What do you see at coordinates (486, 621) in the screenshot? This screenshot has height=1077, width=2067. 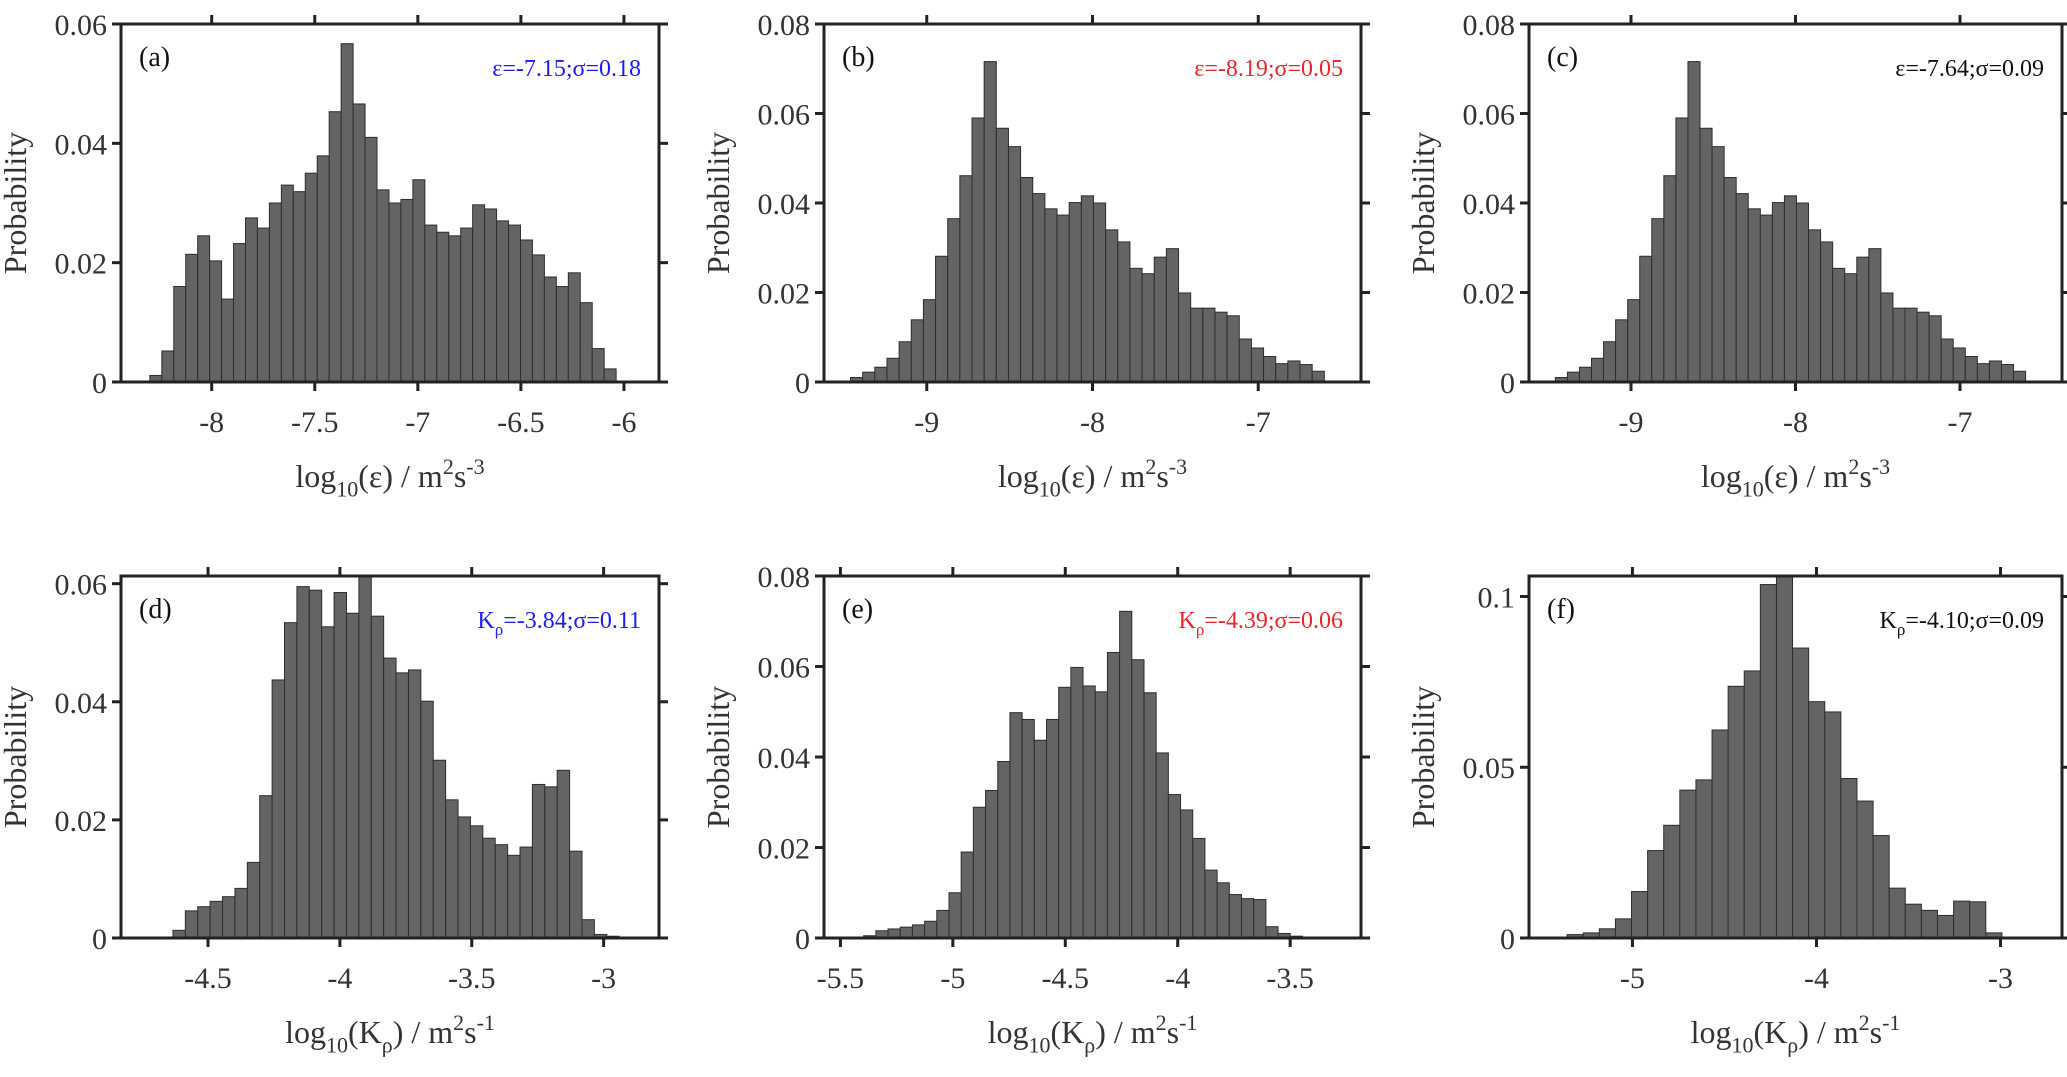 I see `text-run: K` at bounding box center [486, 621].